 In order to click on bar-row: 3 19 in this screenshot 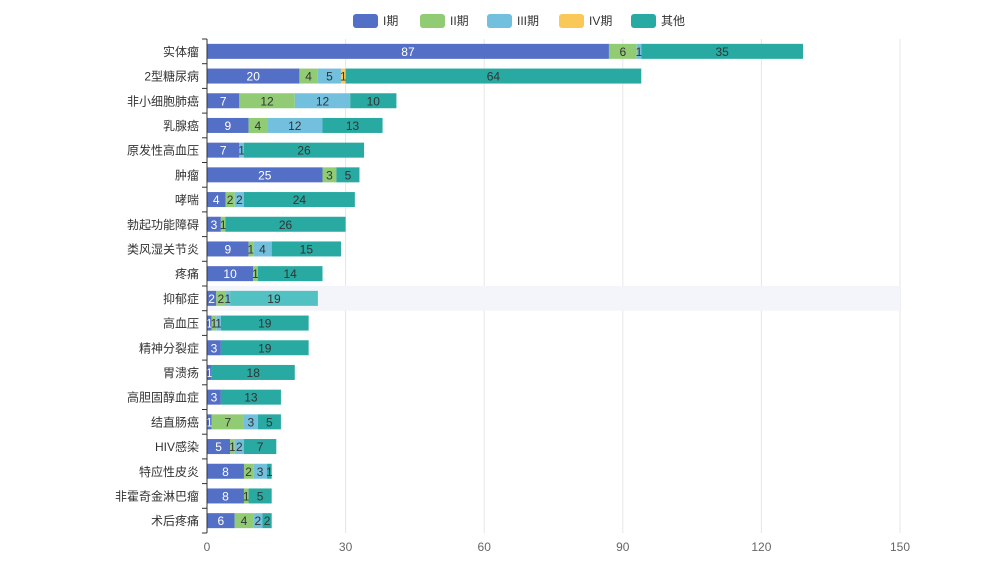, I will do `click(258, 348)`.